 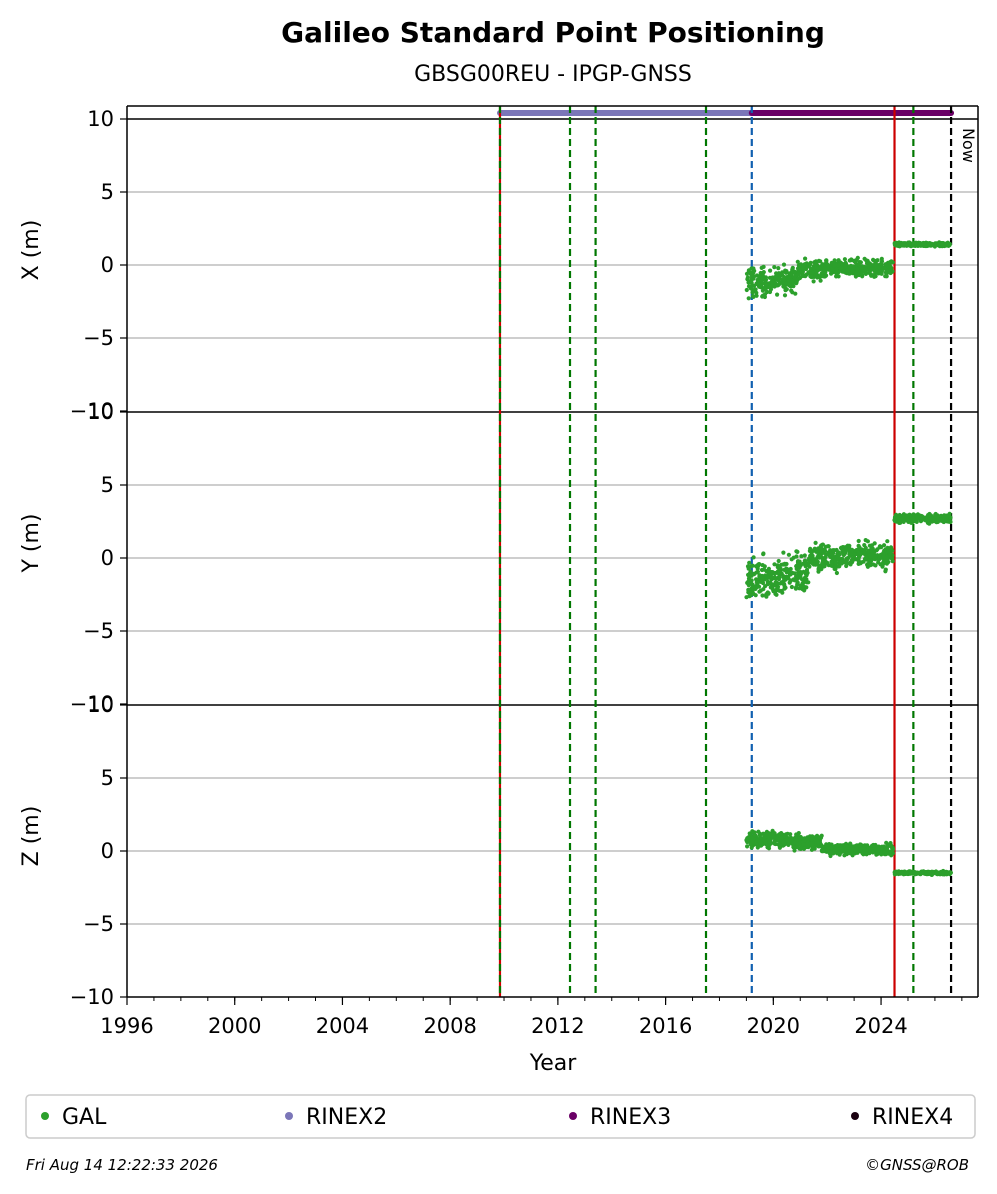 What do you see at coordinates (126, 1026) in the screenshot?
I see `x-tick-label: 1996` at bounding box center [126, 1026].